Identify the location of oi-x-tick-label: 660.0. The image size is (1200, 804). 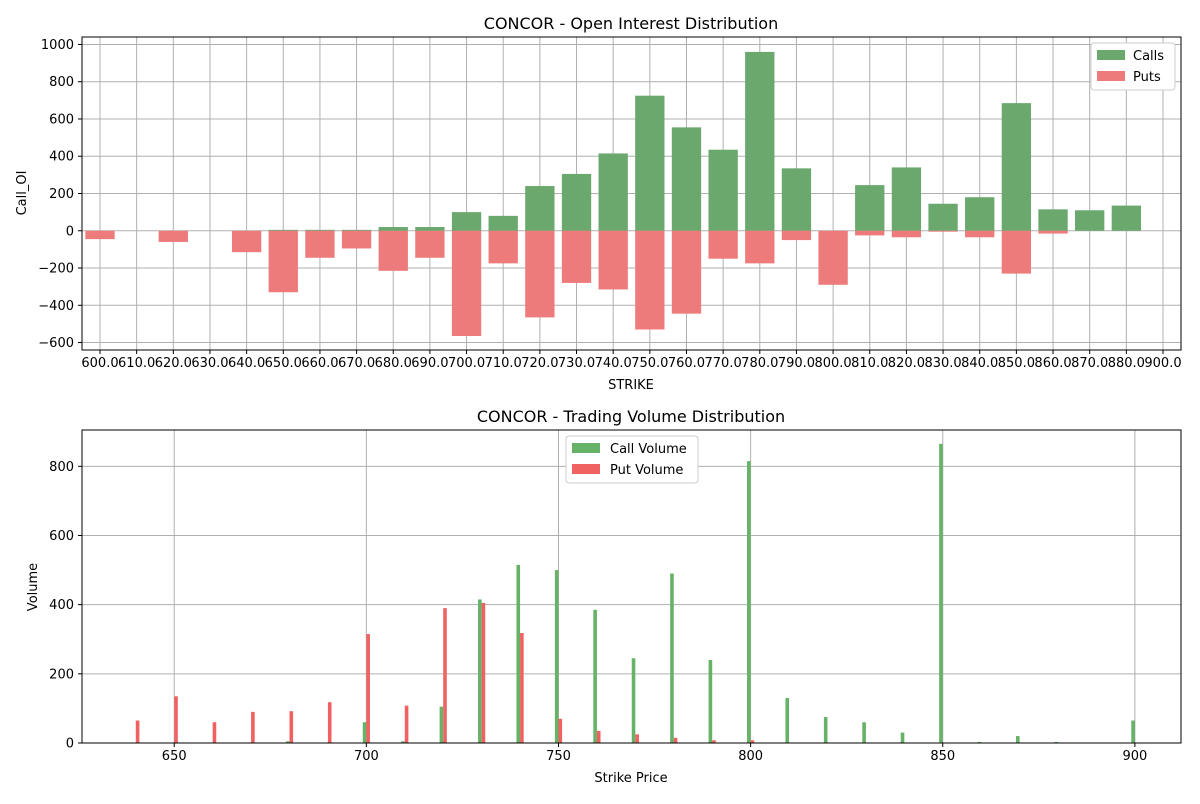
(319, 363).